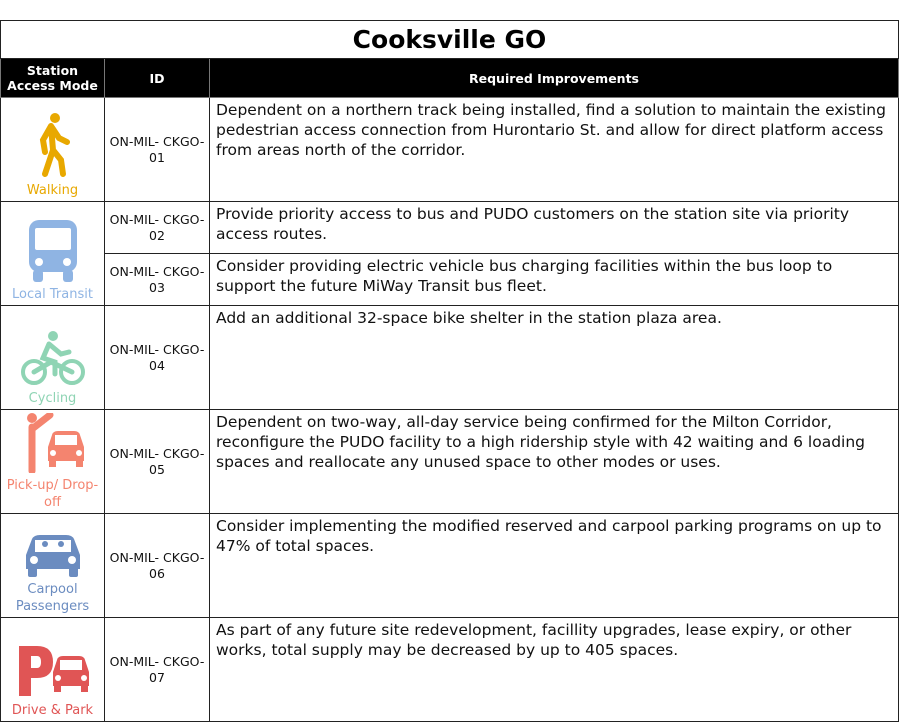 This screenshot has height=724, width=905. Describe the element at coordinates (52, 251) in the screenshot. I see `bus-icon` at that location.